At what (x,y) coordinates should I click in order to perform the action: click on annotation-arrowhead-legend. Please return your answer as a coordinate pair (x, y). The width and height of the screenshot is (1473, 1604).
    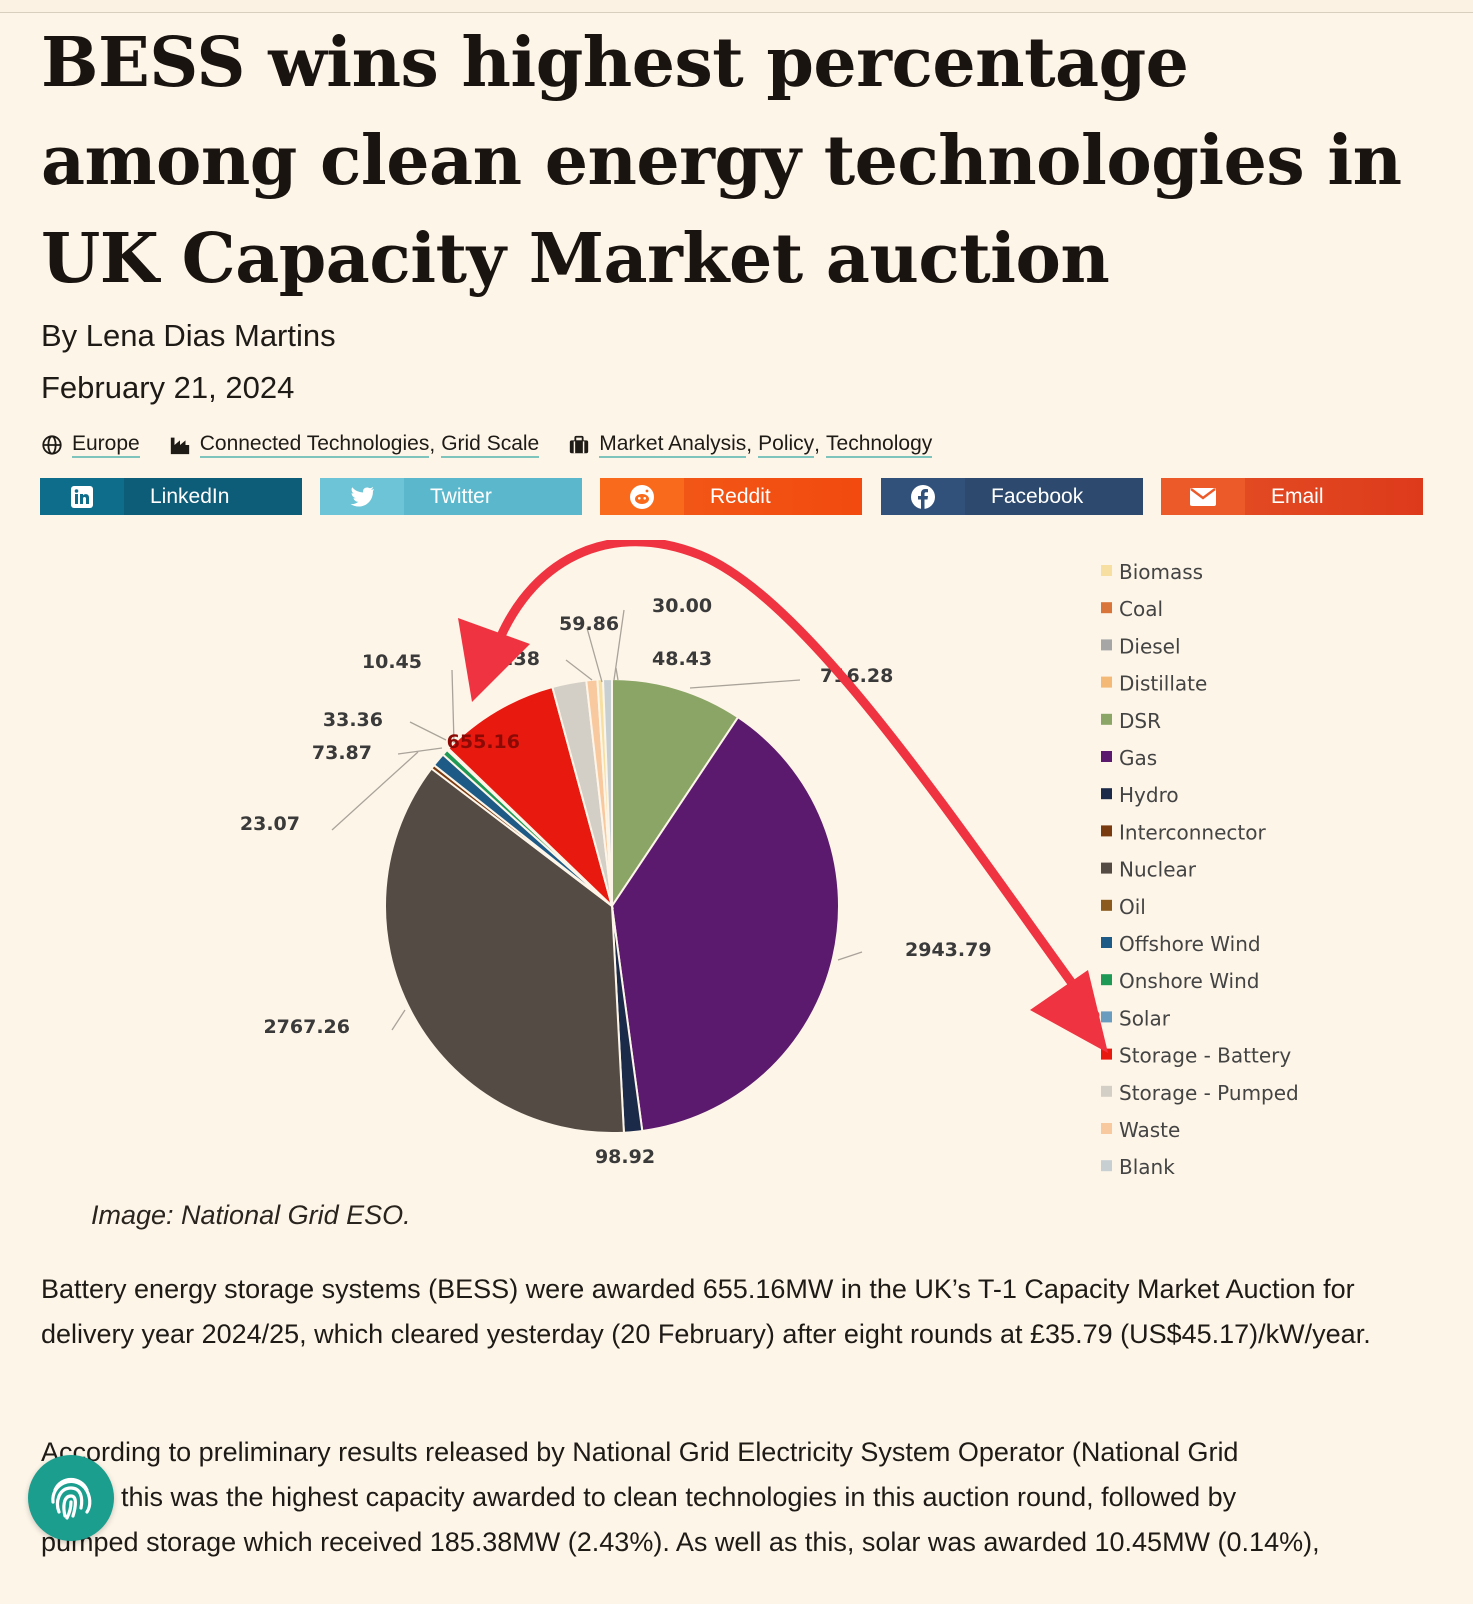
    Looking at the image, I should click on (1069, 1011).